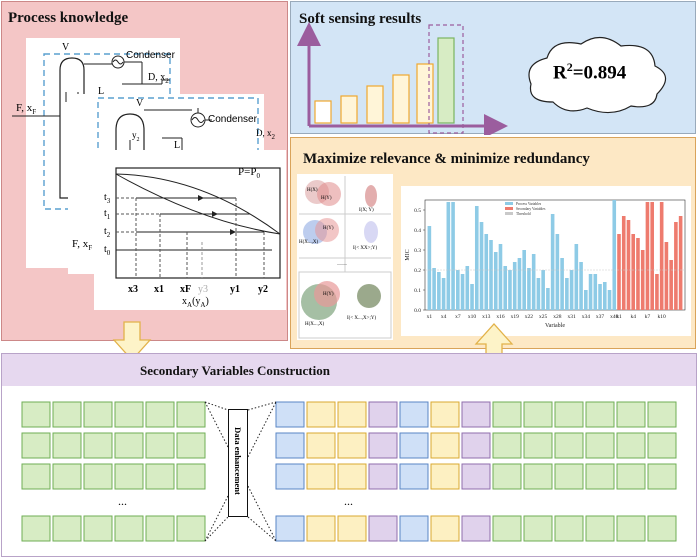 Image resolution: width=698 pixels, height=558 pixels. Describe the element at coordinates (159, 289) in the screenshot. I see `tick-x1: x1` at that location.